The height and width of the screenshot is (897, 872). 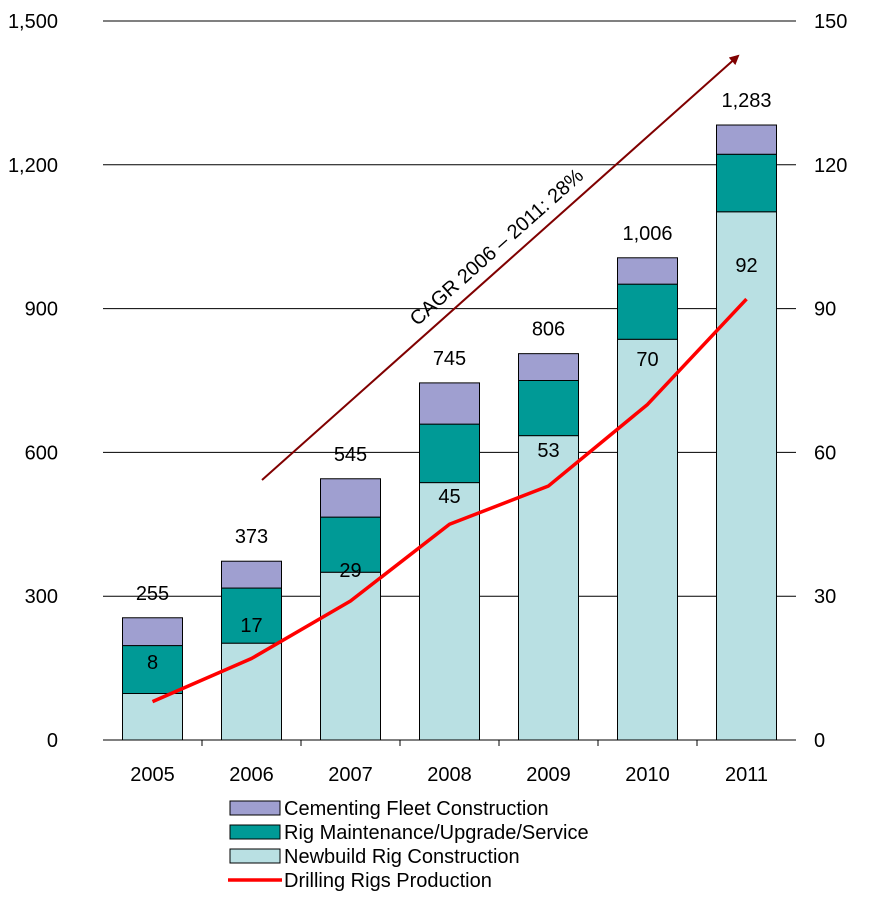 What do you see at coordinates (152, 775) in the screenshot?
I see `x-tick-label: 2005` at bounding box center [152, 775].